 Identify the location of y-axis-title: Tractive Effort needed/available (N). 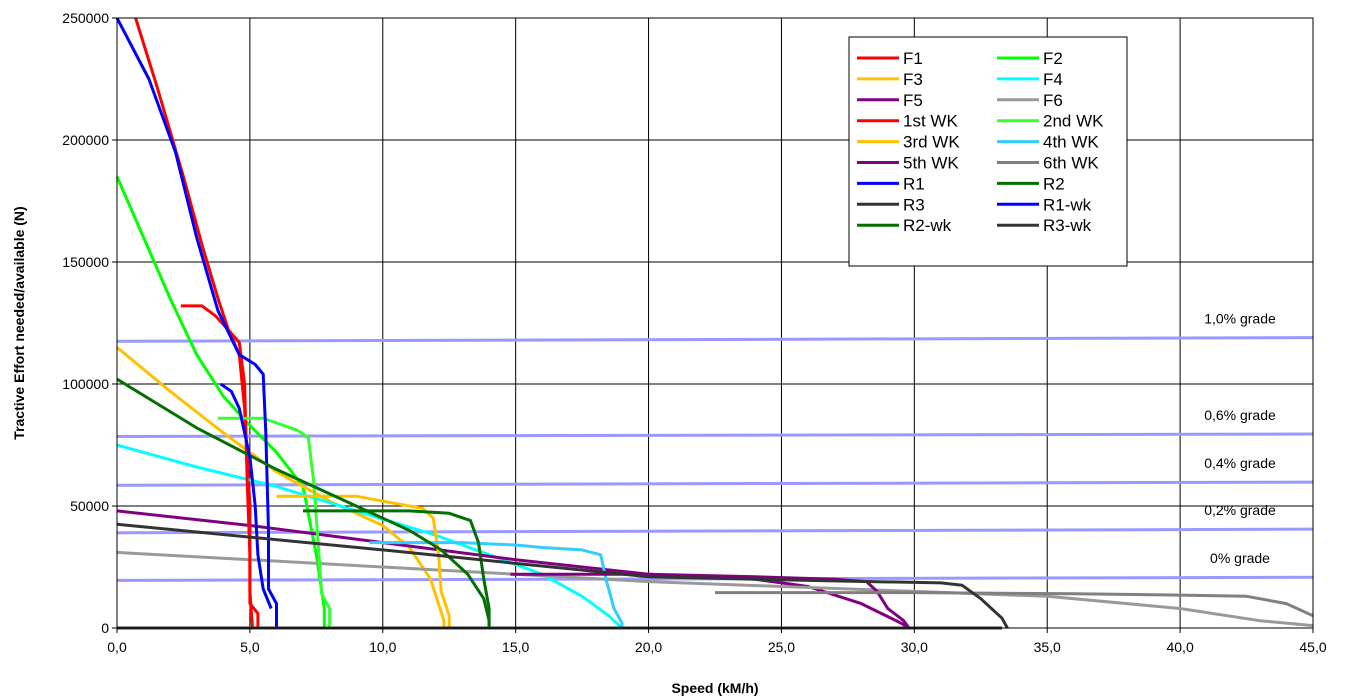
(19, 322).